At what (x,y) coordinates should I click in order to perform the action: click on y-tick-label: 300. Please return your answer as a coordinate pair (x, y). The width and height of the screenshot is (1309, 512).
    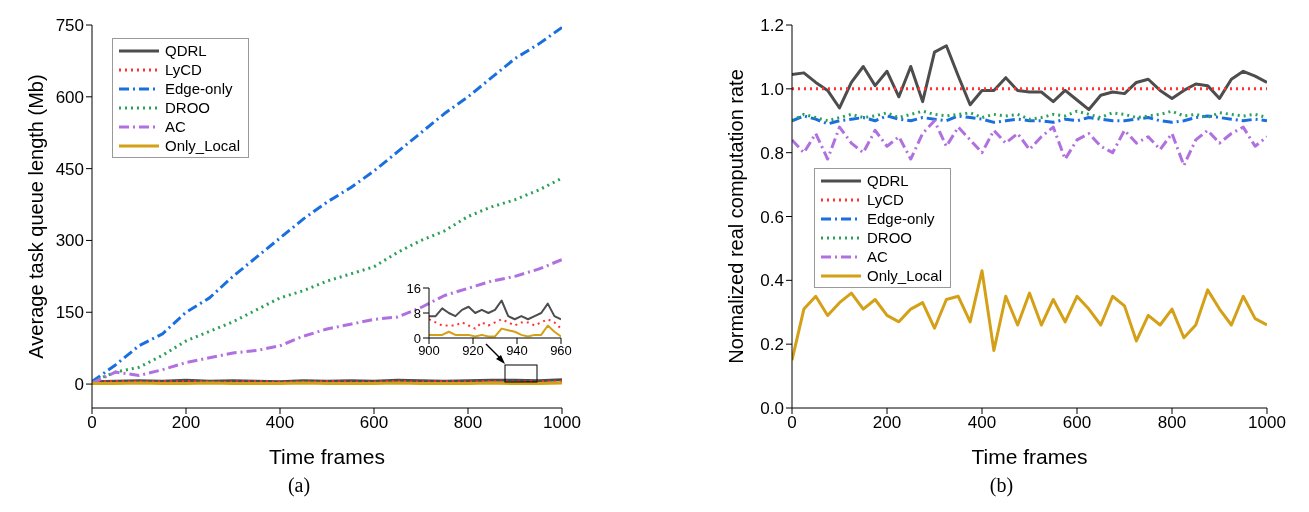
    Looking at the image, I should click on (69, 241).